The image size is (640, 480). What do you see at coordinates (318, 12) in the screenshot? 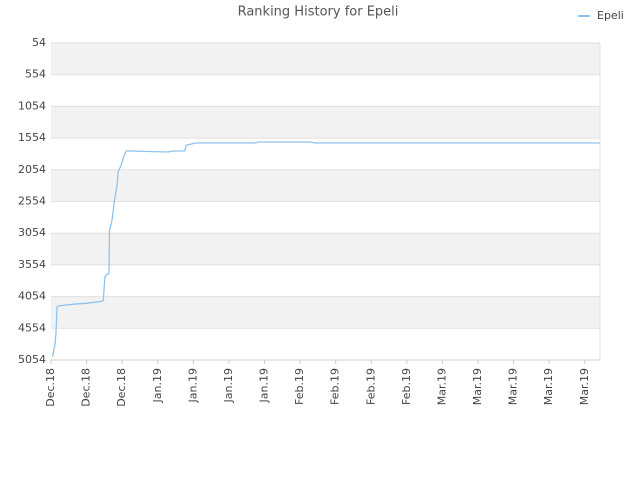
I see `chart-title: Ranking History for Epeli` at bounding box center [318, 12].